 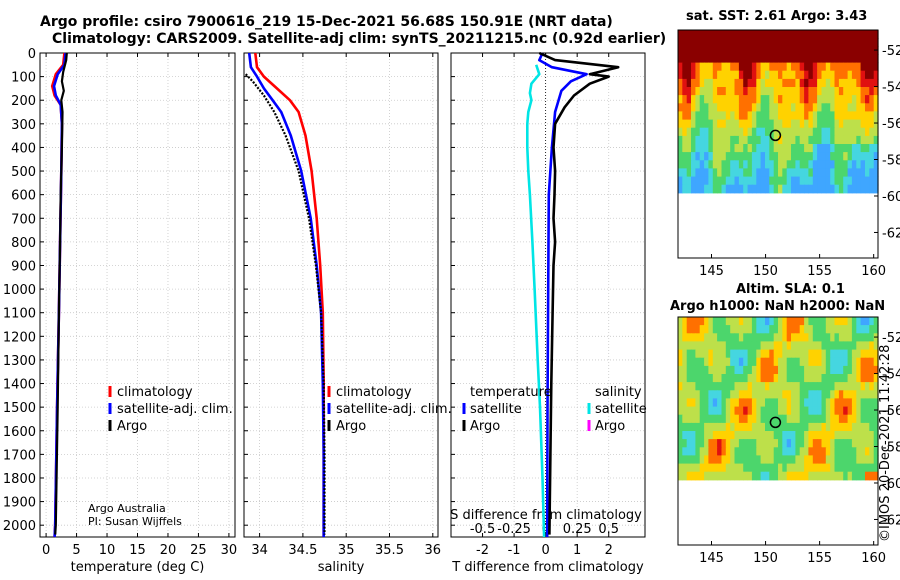 I want to click on y-tick-label: 1300, so click(x=19, y=361).